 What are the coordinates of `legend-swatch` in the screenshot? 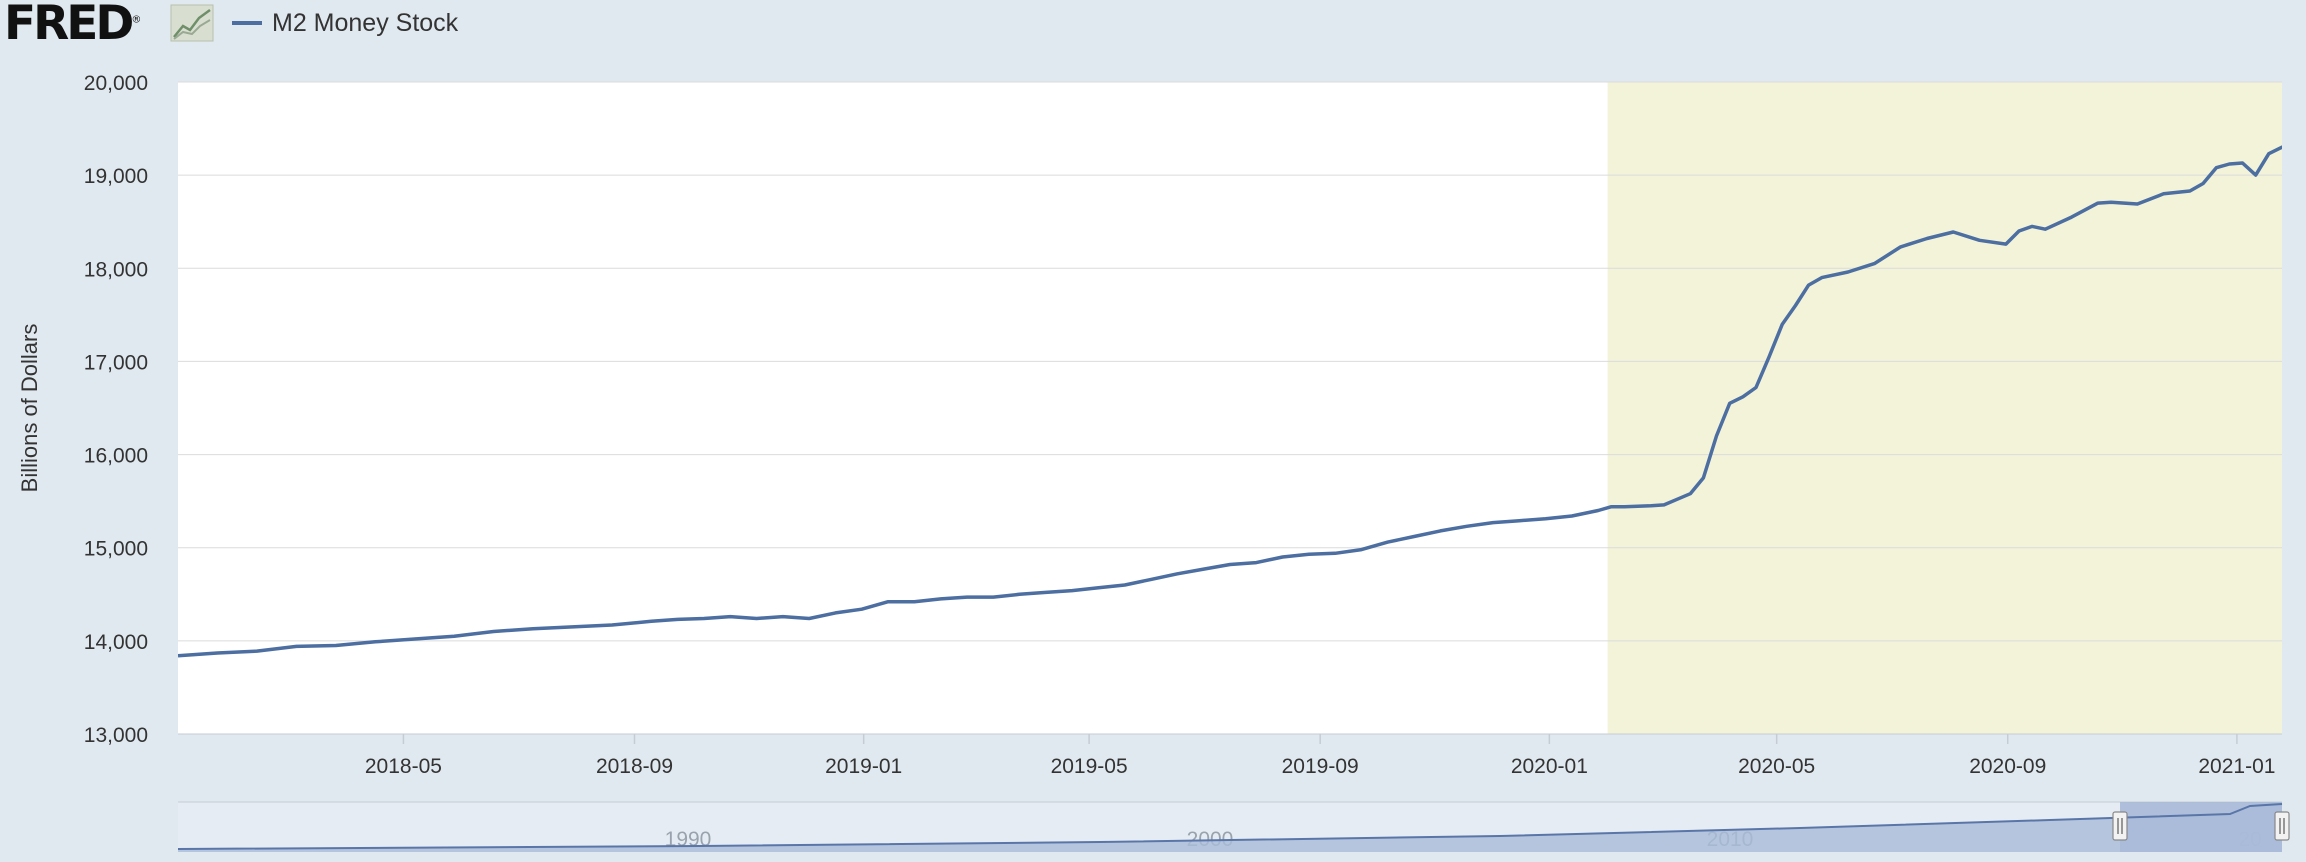 It's located at (247, 23).